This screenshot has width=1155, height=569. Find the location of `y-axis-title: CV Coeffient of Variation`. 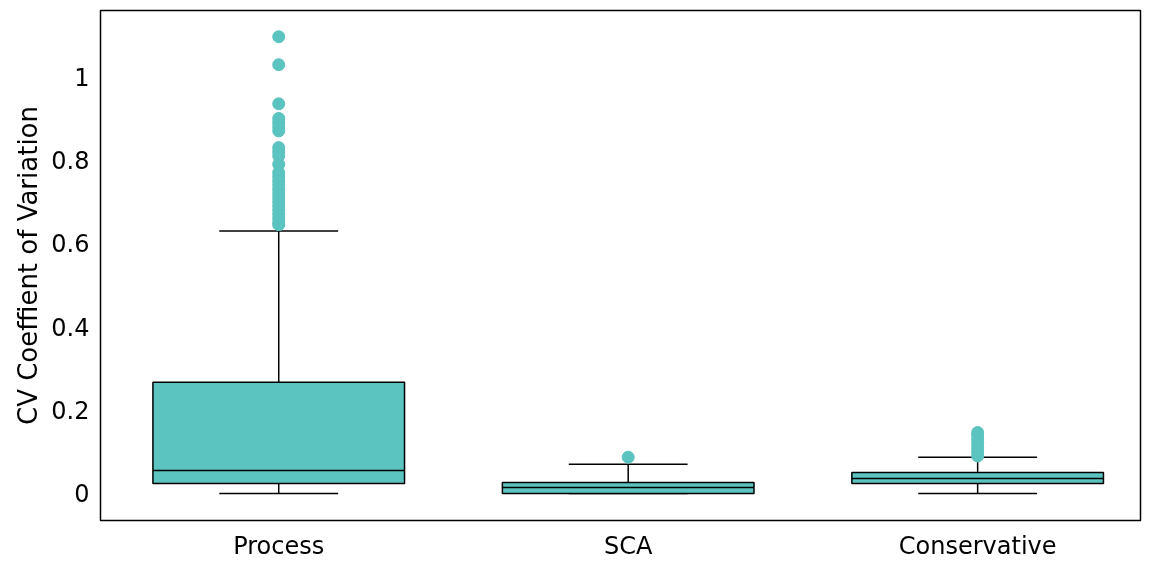

y-axis-title: CV Coeffient of Variation is located at coordinates (28, 265).